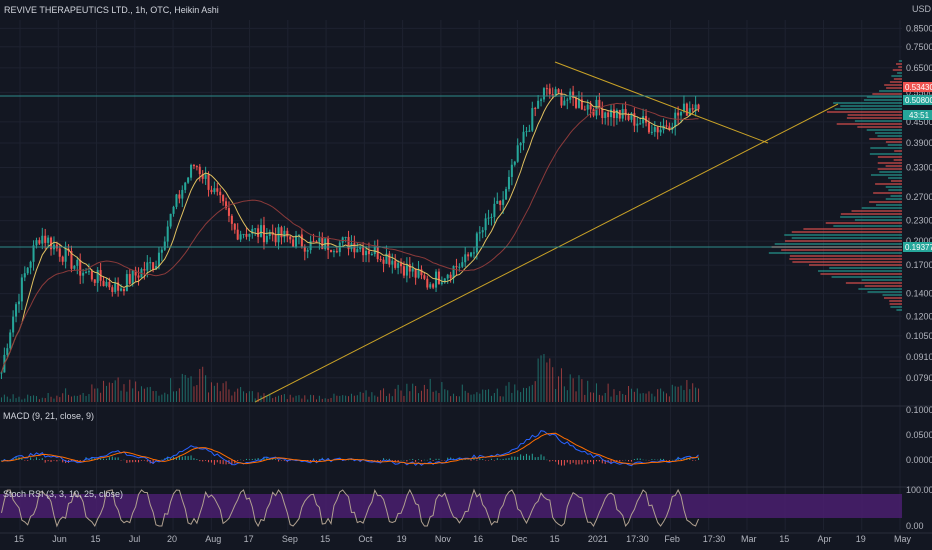 The image size is (932, 550). I want to click on stoch-tick-label: 100.00, so click(919, 490).